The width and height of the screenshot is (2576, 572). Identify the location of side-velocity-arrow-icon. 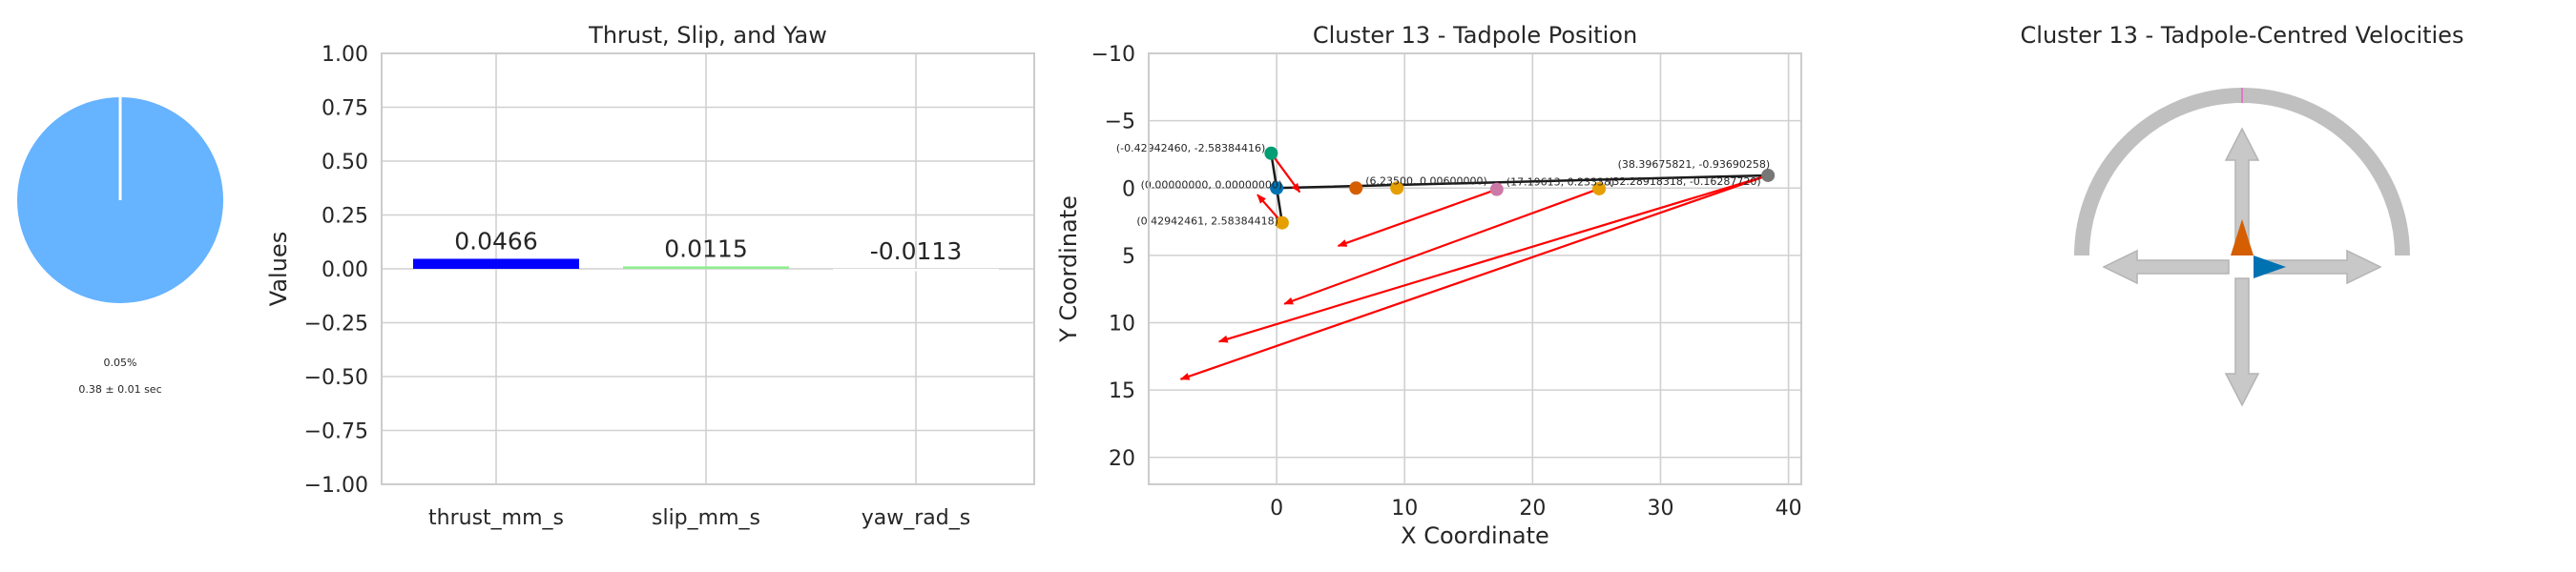
(2270, 266).